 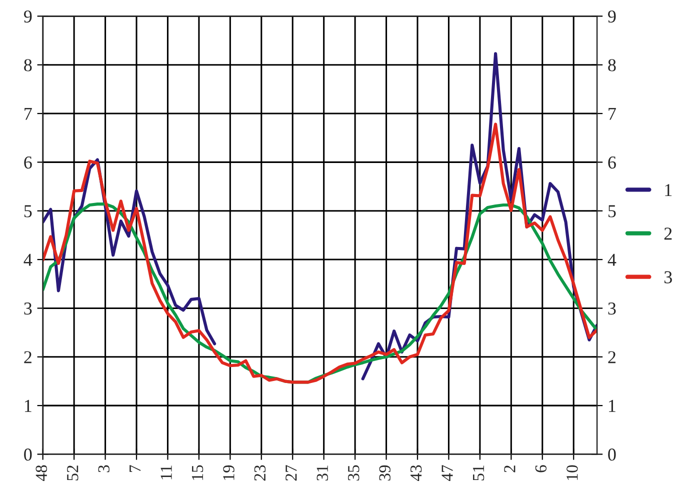 I want to click on x-tick-label: 35, so click(x=354, y=473).